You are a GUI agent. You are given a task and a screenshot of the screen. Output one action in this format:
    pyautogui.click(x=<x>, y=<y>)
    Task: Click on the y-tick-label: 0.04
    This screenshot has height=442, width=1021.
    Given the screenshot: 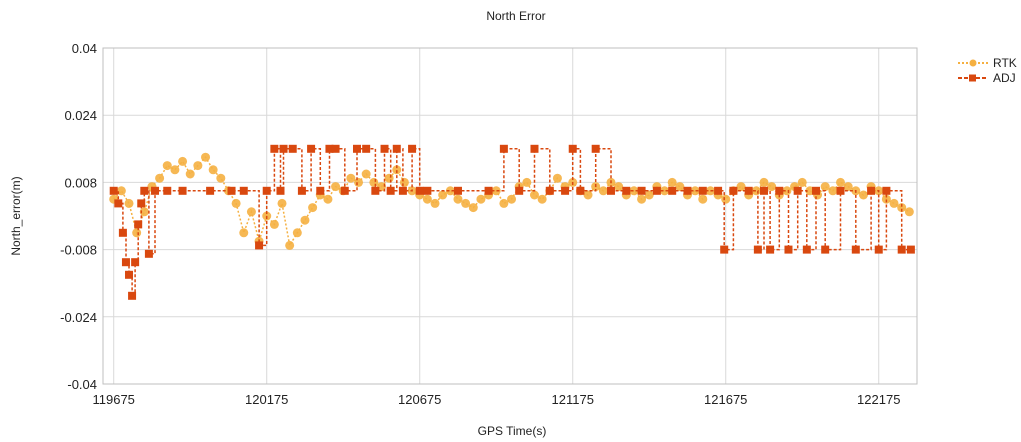 What is the action you would take?
    pyautogui.click(x=84, y=48)
    